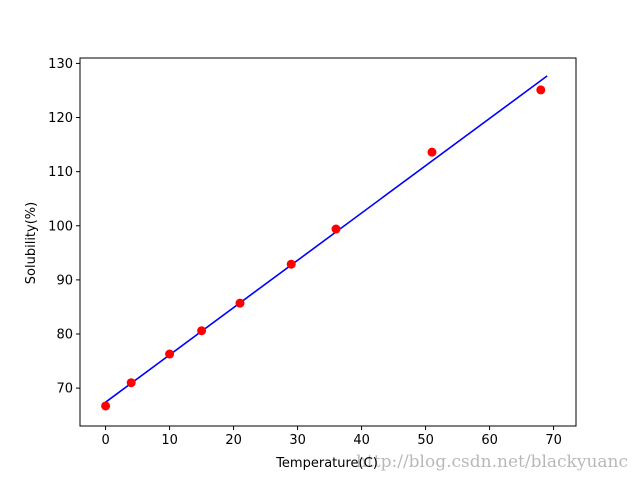 This screenshot has height=480, width=640. I want to click on y-axis-label: Solubility(%), so click(31, 243).